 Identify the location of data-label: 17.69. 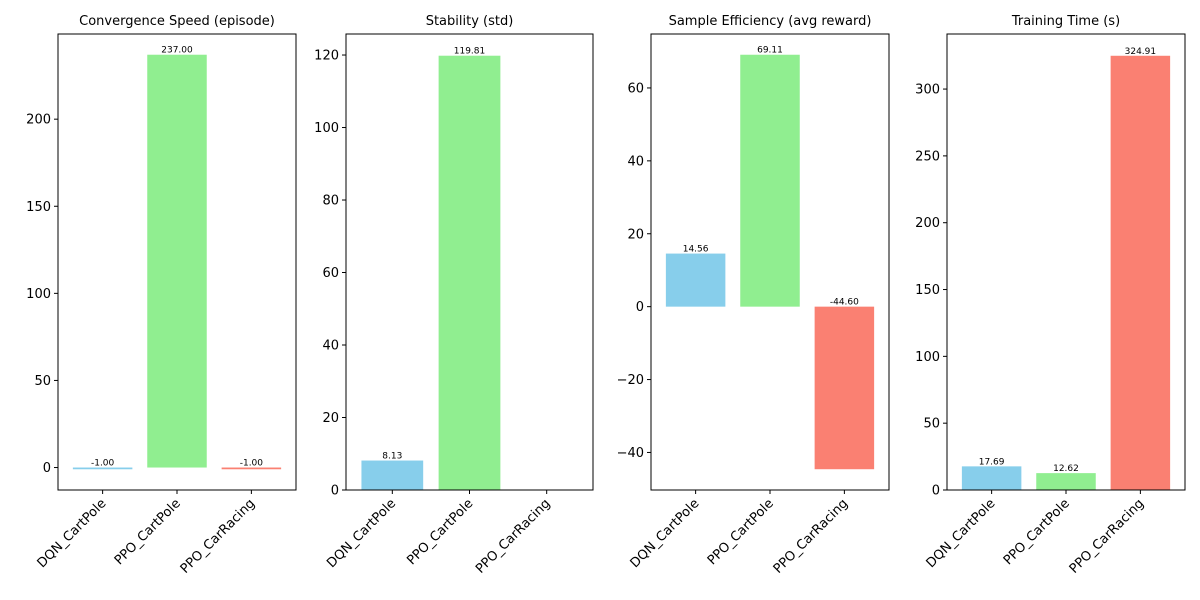
(992, 462).